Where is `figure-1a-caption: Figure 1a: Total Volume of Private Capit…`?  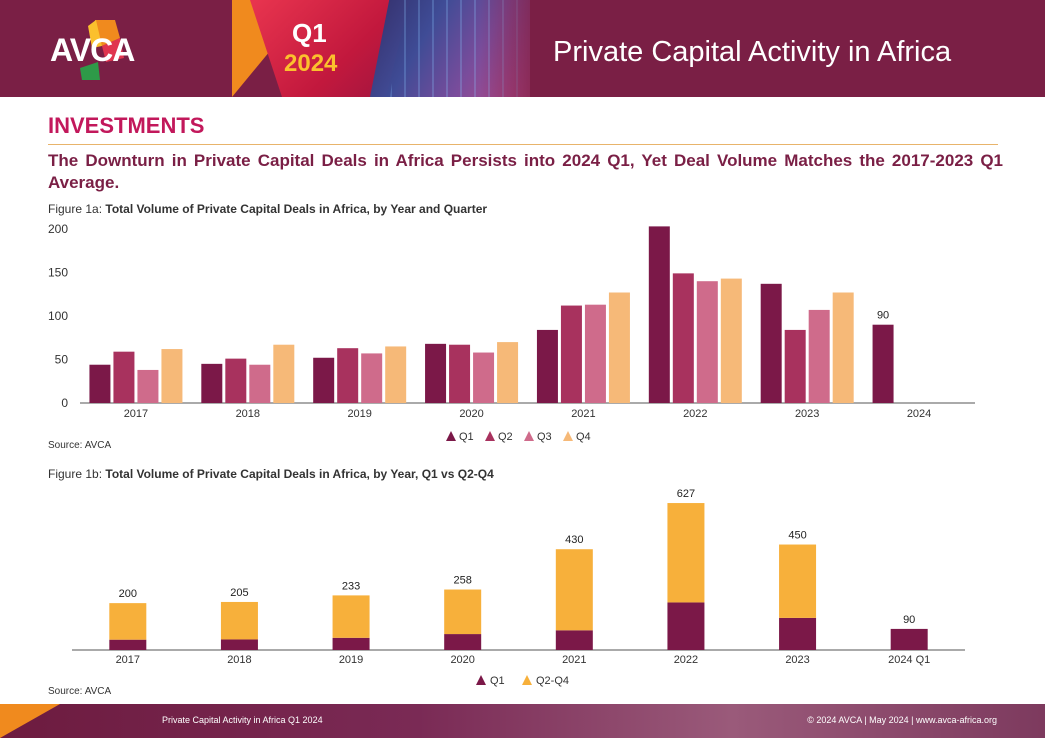
figure-1a-caption: Figure 1a: Total Volume of Private Capit… is located at coordinates (267, 209).